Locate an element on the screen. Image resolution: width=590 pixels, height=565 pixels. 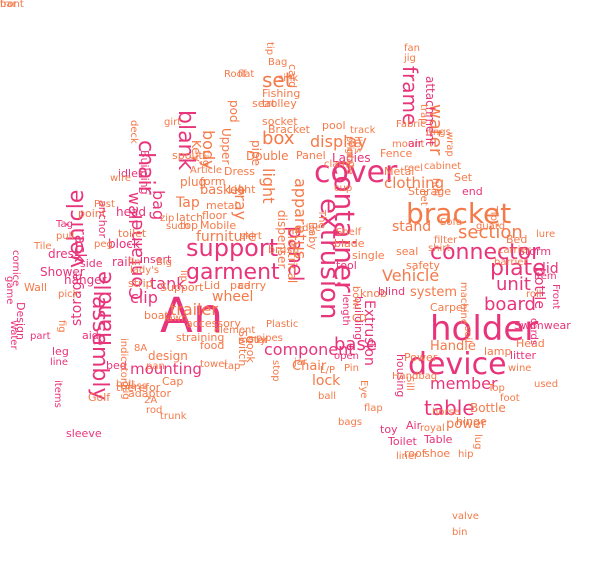
cloud-word: Fence is located at coordinates (396, 153).